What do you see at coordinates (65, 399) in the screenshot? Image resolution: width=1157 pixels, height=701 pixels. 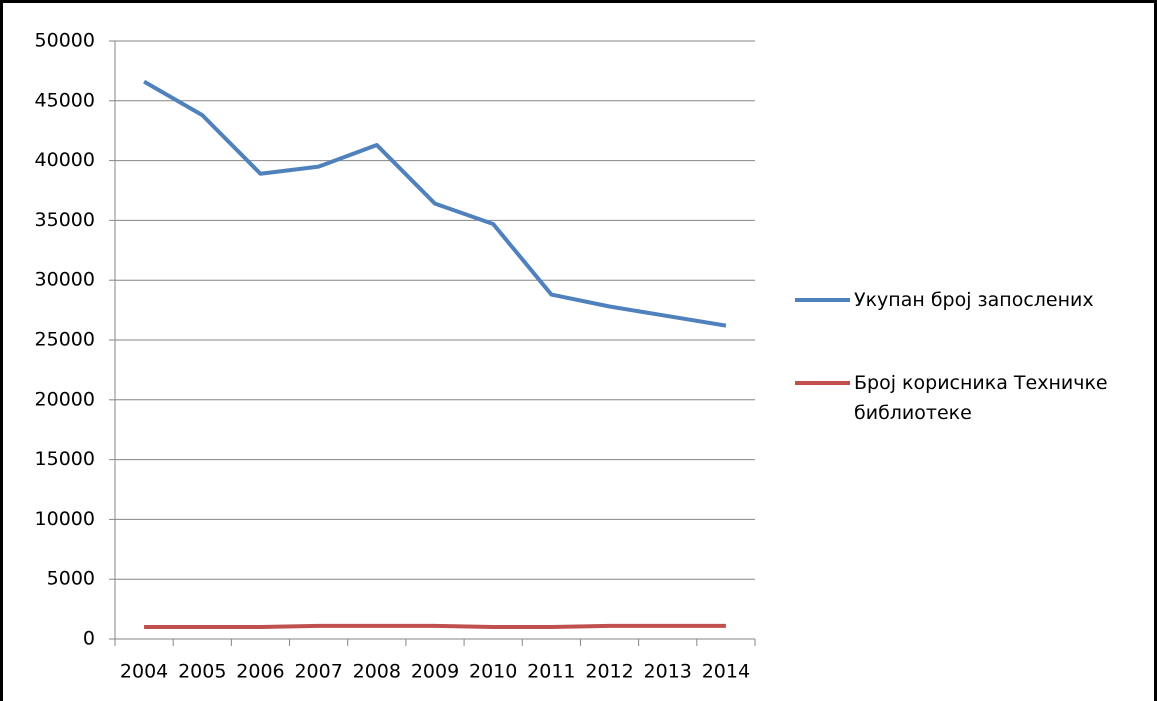 I see `y-tick-label: 20000` at bounding box center [65, 399].